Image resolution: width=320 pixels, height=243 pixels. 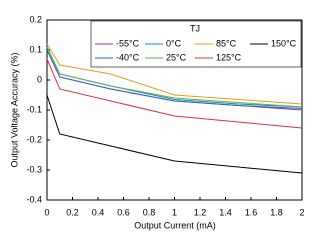 I want to click on legend-title: TJ, so click(x=195, y=28).